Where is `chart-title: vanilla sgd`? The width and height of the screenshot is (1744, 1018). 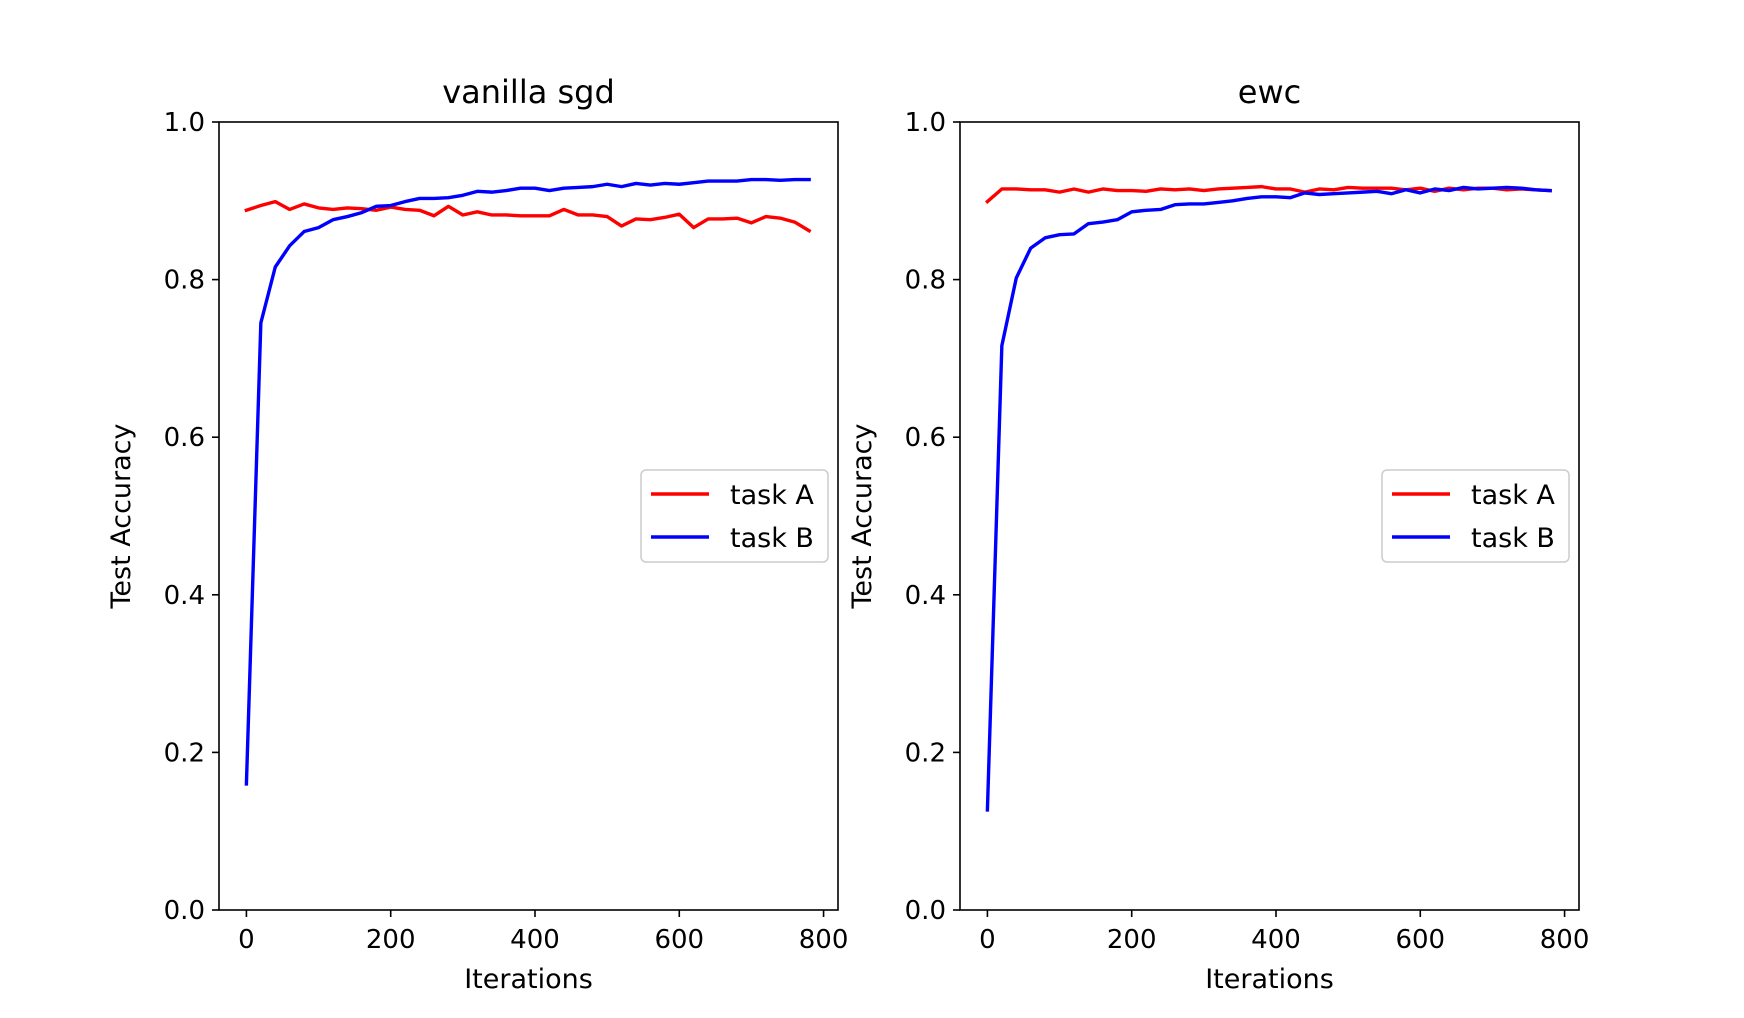 chart-title: vanilla sgd is located at coordinates (528, 92).